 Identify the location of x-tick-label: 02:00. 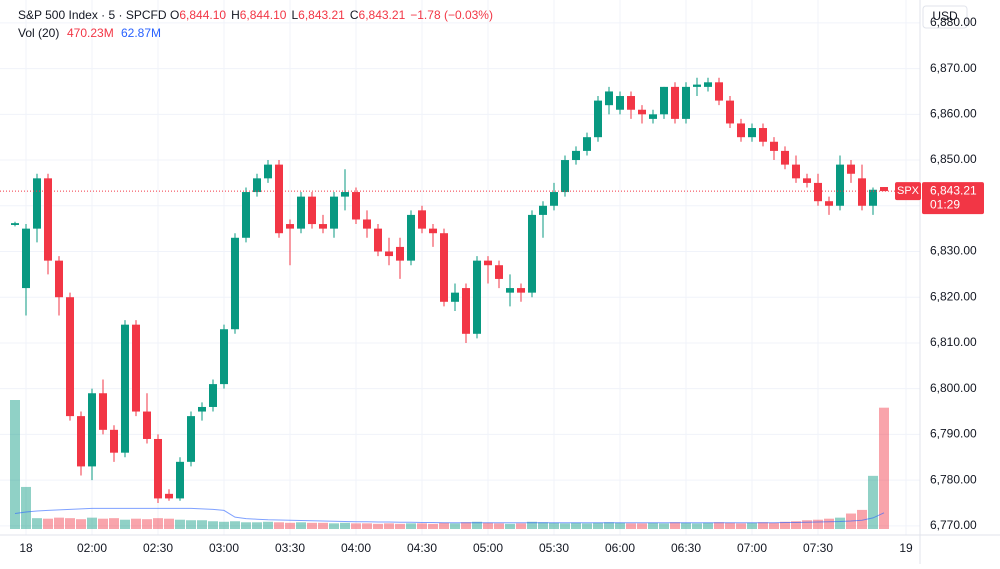
(92, 548).